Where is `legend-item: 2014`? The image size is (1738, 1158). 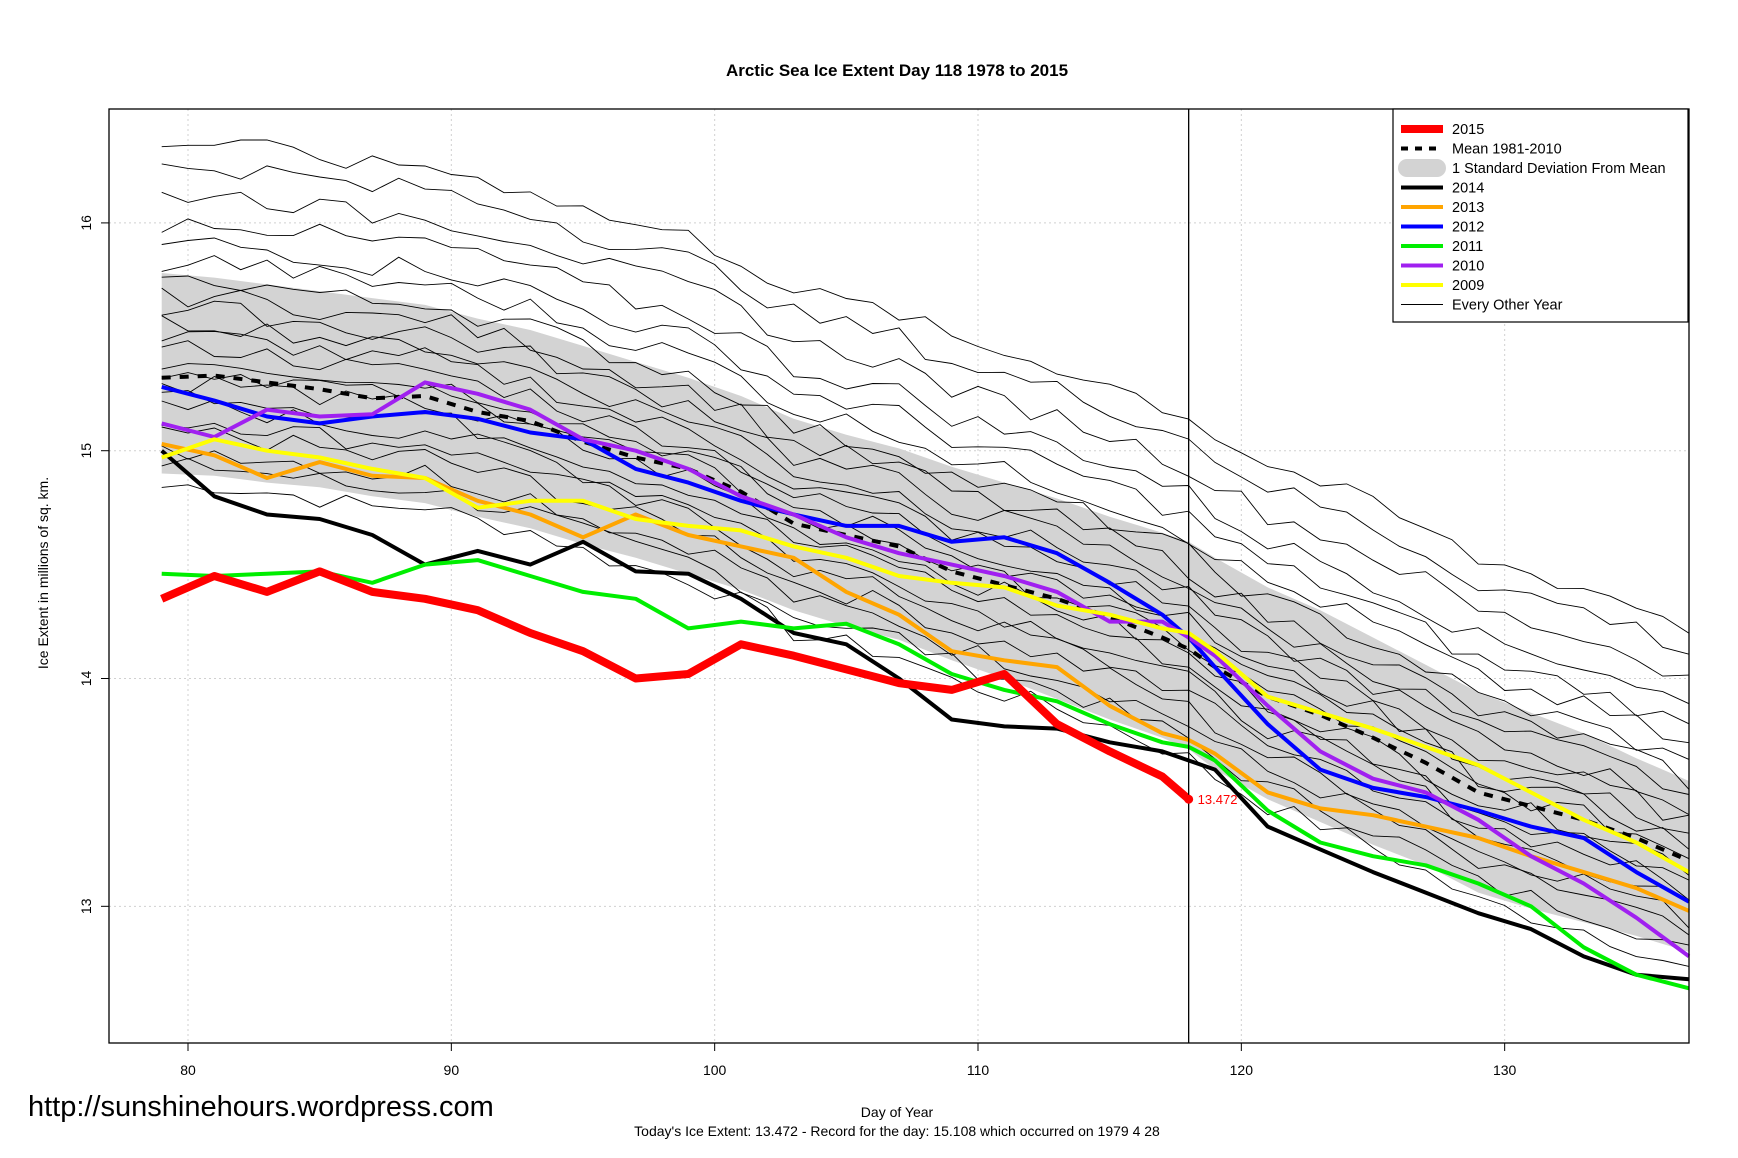
legend-item: 2014 is located at coordinates (1442, 189).